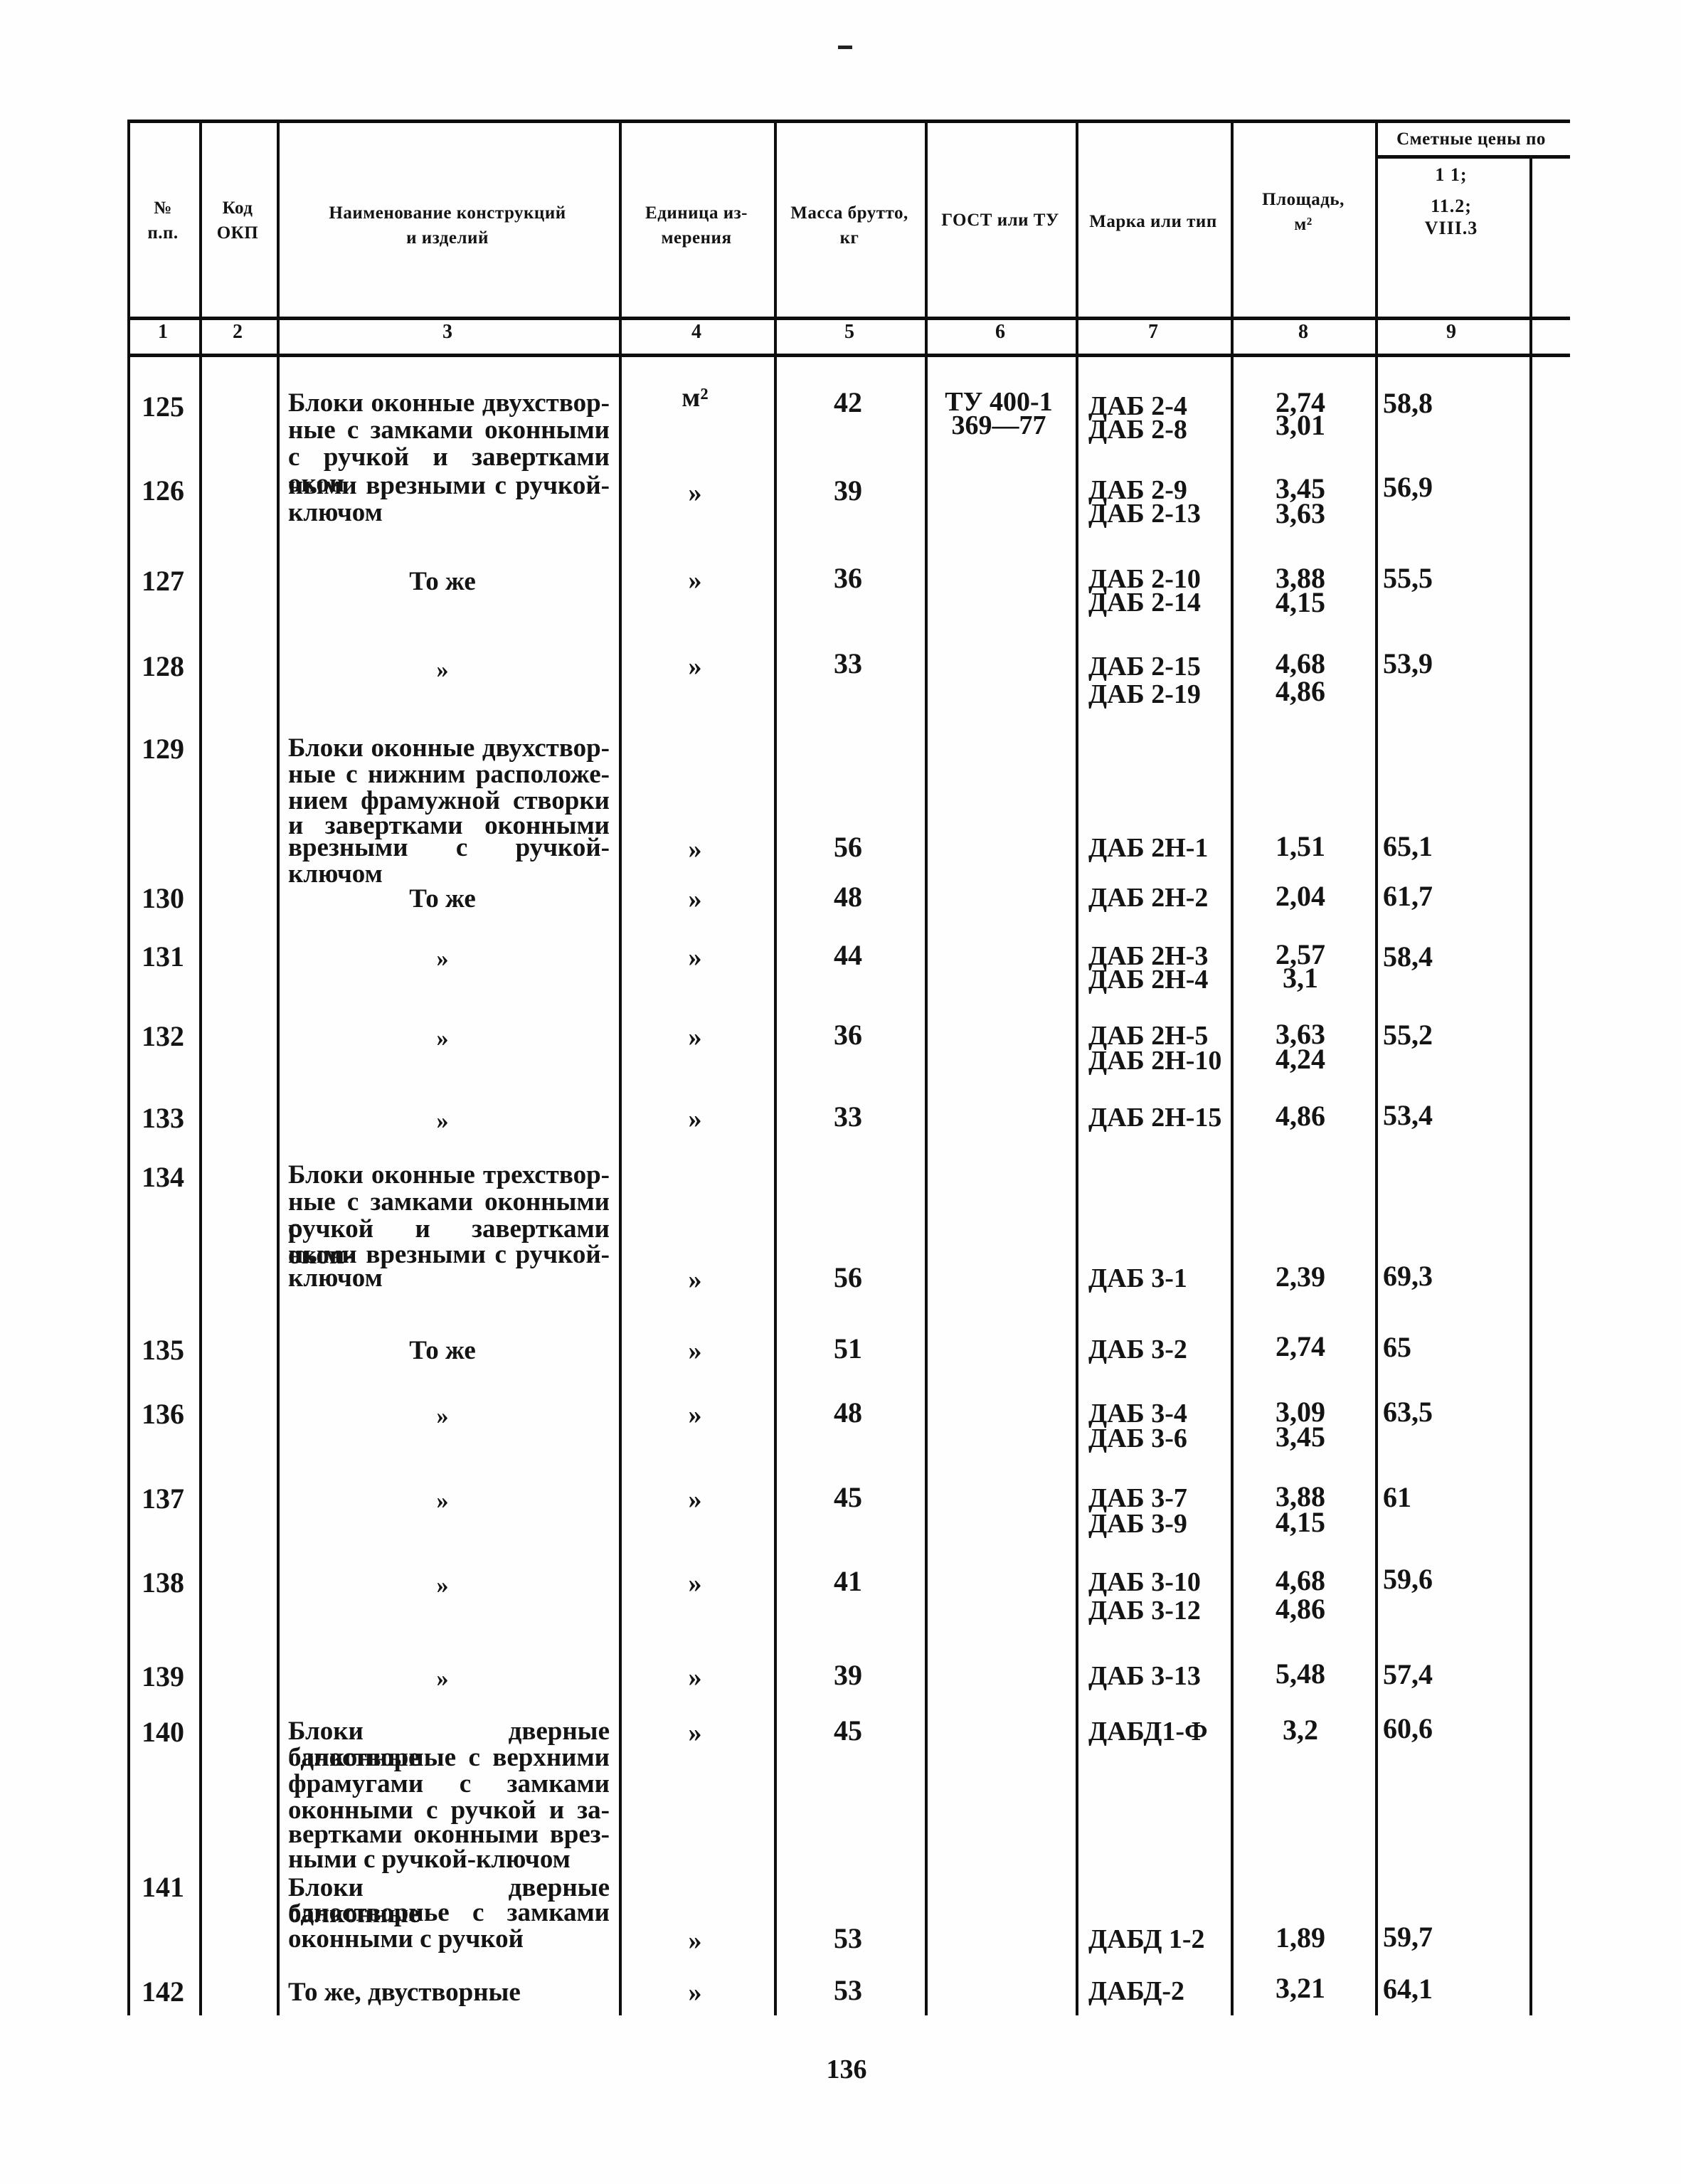 Image resolution: width=1681 pixels, height=2184 pixels. I want to click on mark-line: ДАБ 2-19, so click(1144, 694).